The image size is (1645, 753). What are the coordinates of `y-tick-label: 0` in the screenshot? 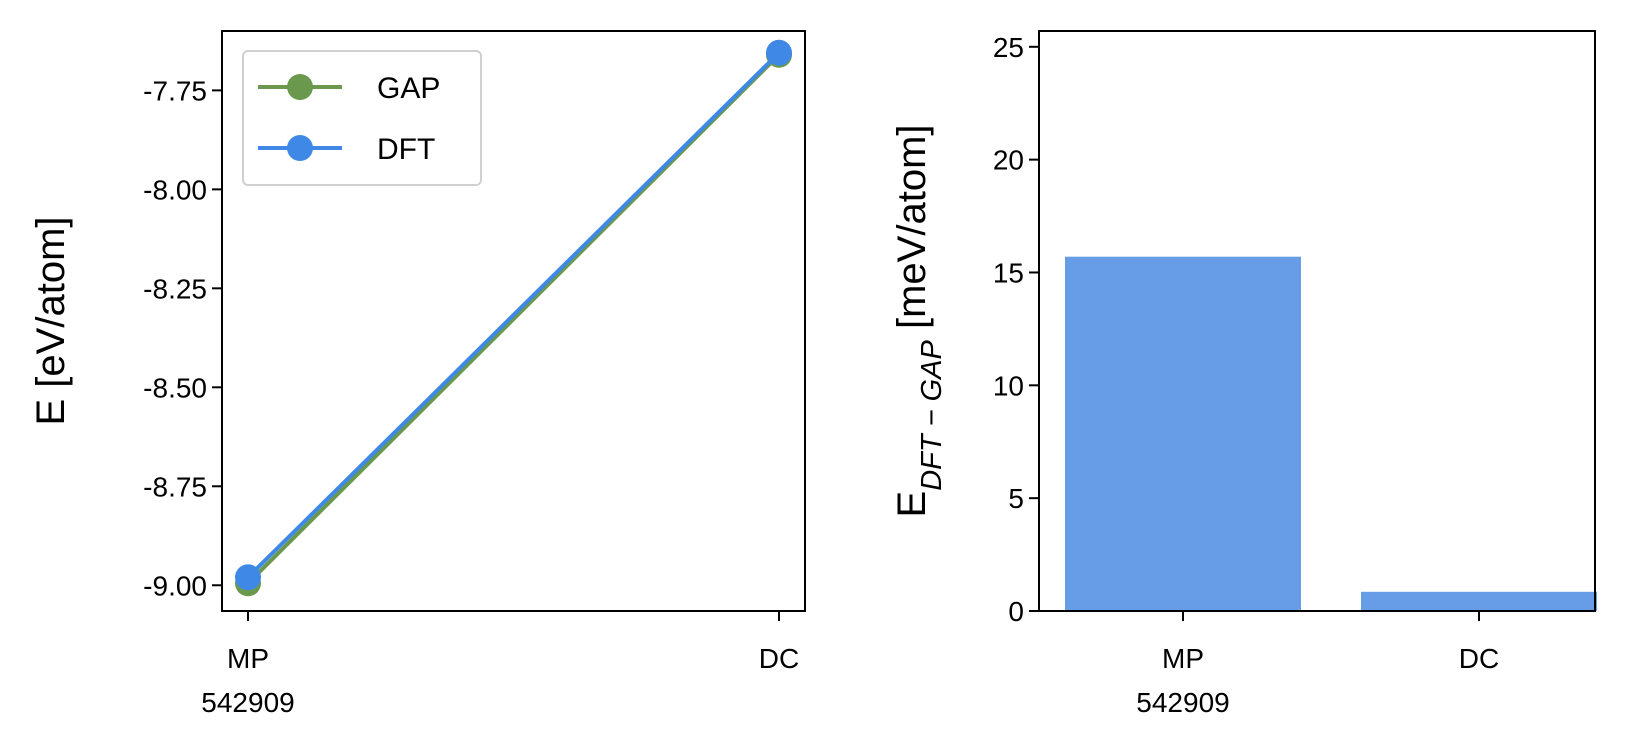 It's located at (1016, 611).